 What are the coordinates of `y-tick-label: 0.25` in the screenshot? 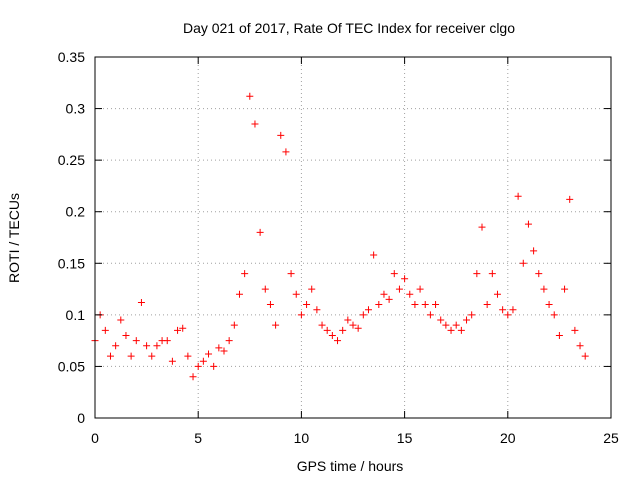 It's located at (71, 160).